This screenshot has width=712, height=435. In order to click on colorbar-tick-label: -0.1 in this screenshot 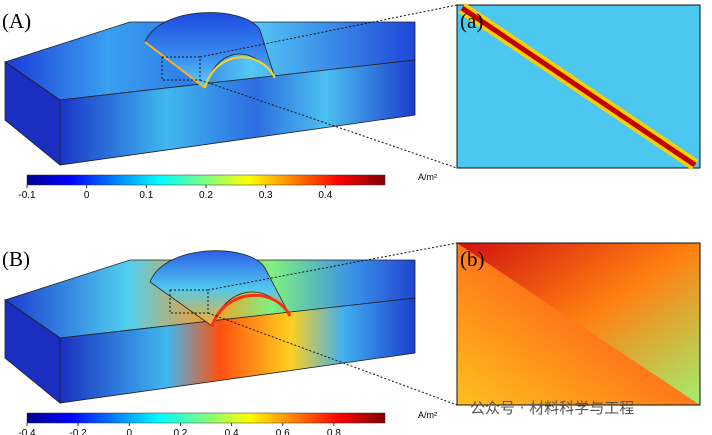, I will do `click(27, 195)`.